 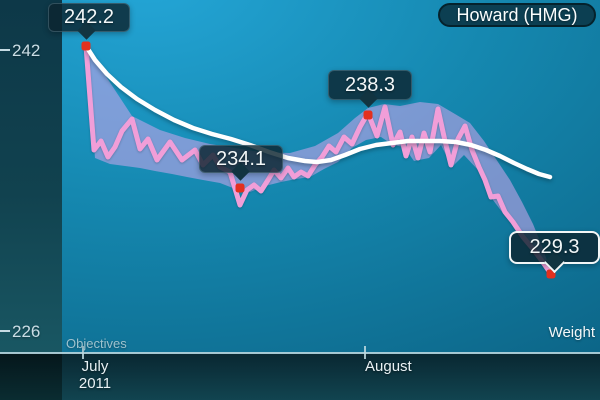 What do you see at coordinates (331, 376) in the screenshot?
I see `x-axis-panel` at bounding box center [331, 376].